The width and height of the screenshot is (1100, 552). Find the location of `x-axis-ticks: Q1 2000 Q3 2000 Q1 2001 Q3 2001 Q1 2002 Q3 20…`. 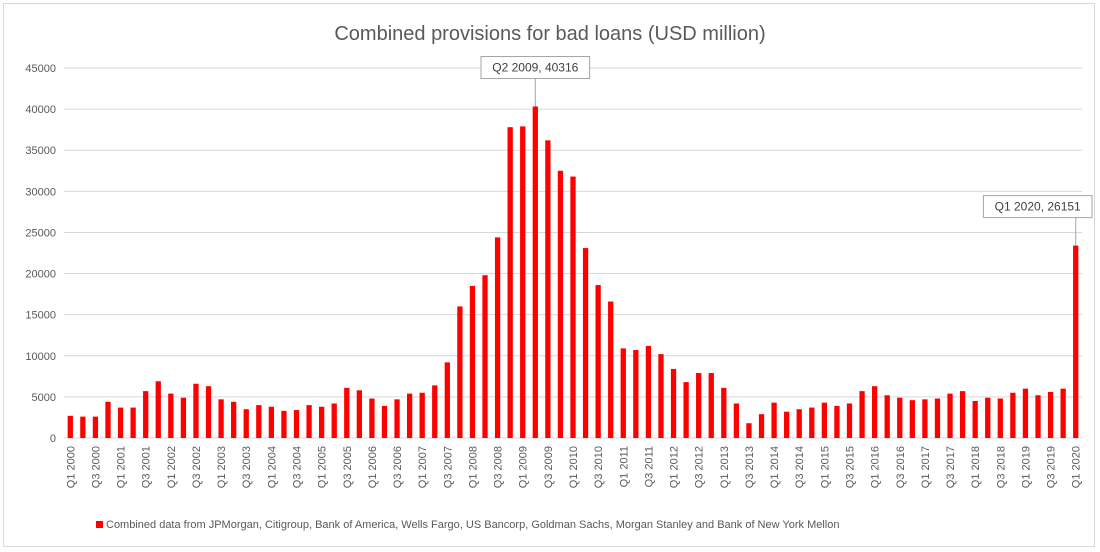

x-axis-ticks: Q1 2000 Q3 2000 Q1 2001 Q3 2001 Q1 2002 Q3 20… is located at coordinates (573, 467).